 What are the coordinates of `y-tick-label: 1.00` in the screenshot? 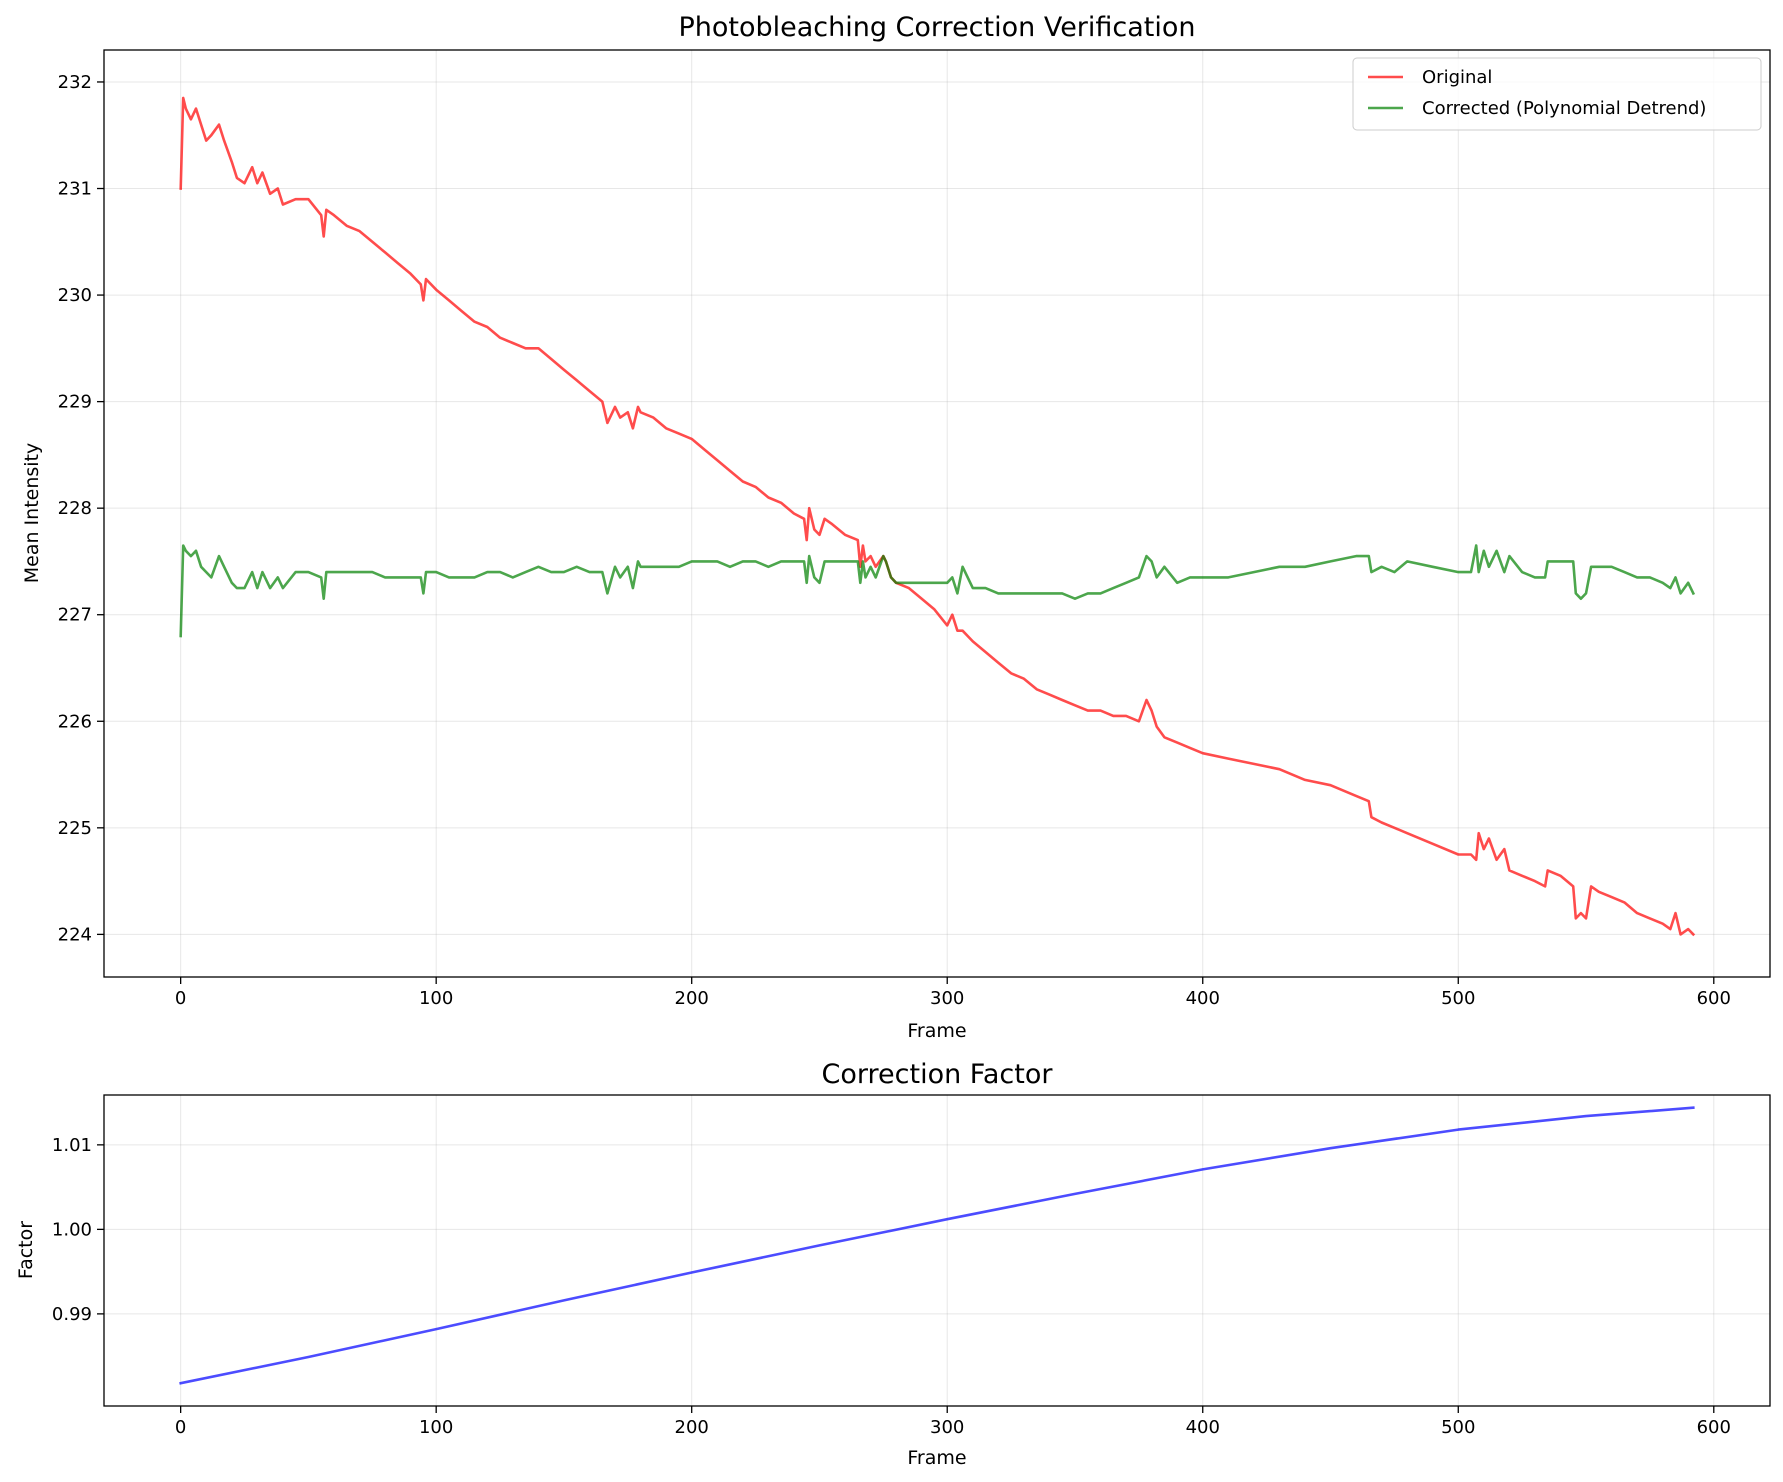 It's located at (72, 1229).